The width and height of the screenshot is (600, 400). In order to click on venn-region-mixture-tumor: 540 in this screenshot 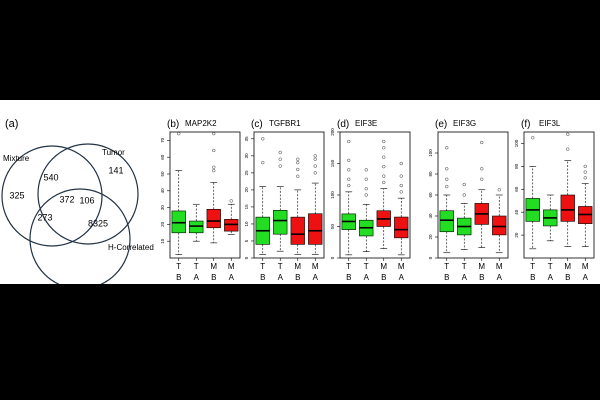, I will do `click(50, 177)`.